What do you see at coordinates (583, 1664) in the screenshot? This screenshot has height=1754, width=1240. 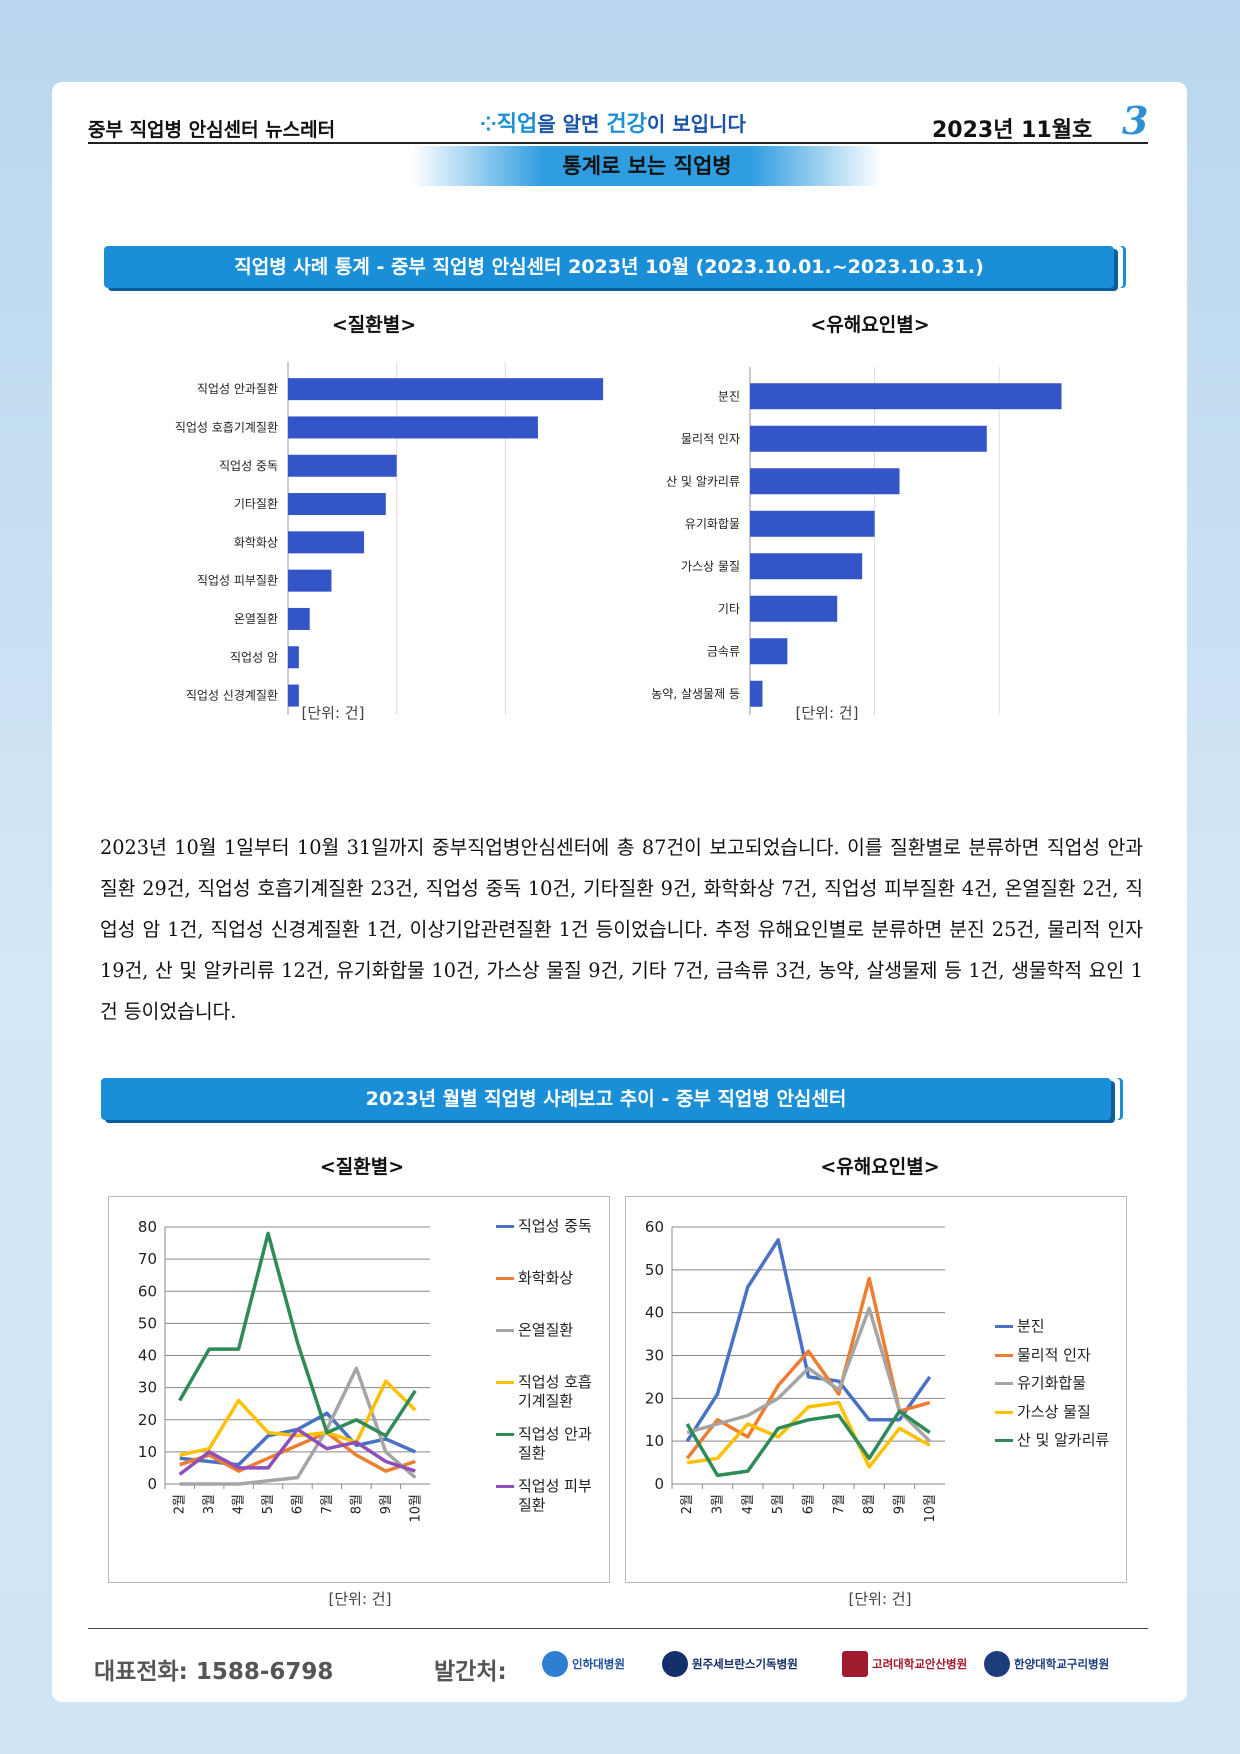 I see `hospital-logo-inha: 인하대병원` at bounding box center [583, 1664].